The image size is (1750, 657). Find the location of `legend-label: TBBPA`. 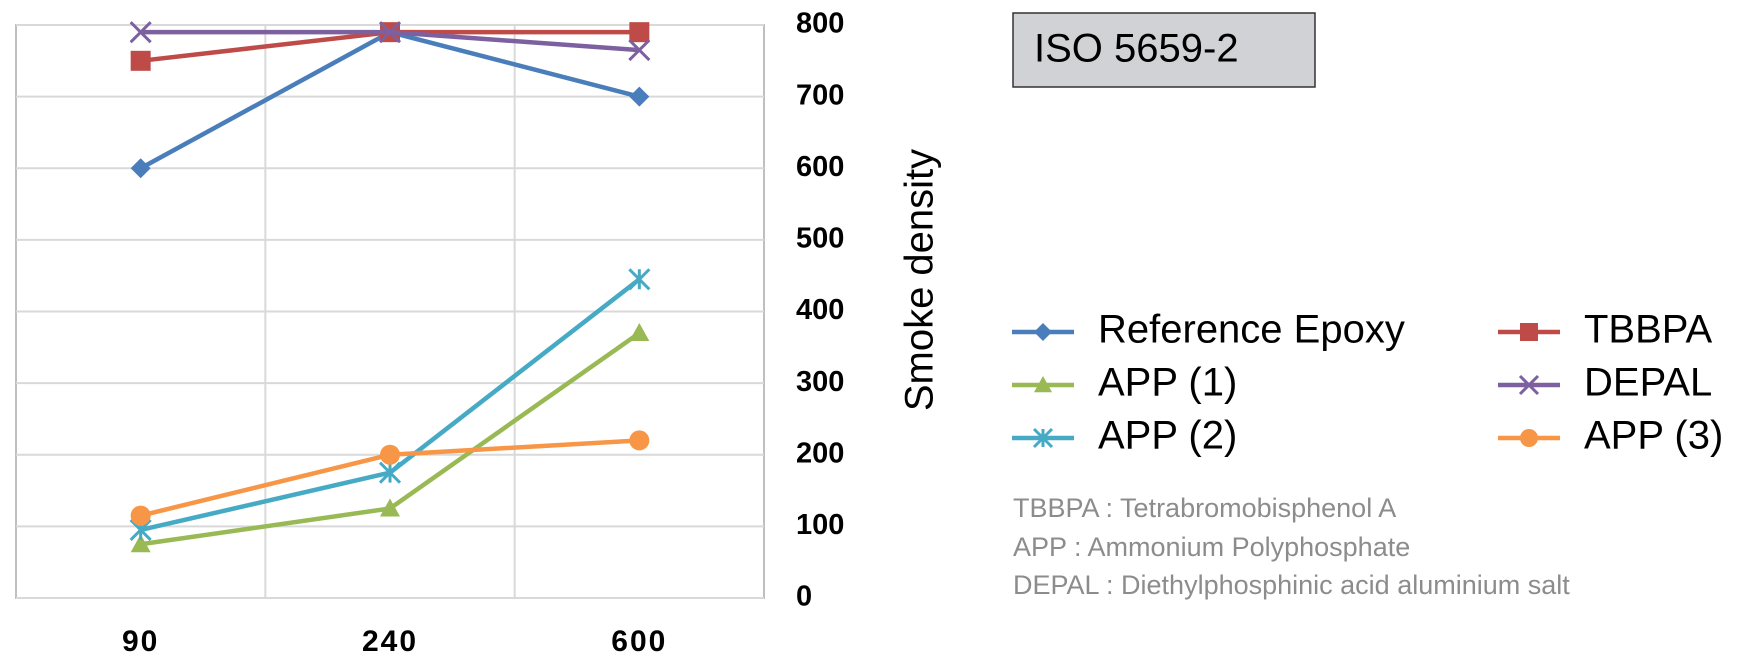

legend-label: TBBPA is located at coordinates (1648, 330).